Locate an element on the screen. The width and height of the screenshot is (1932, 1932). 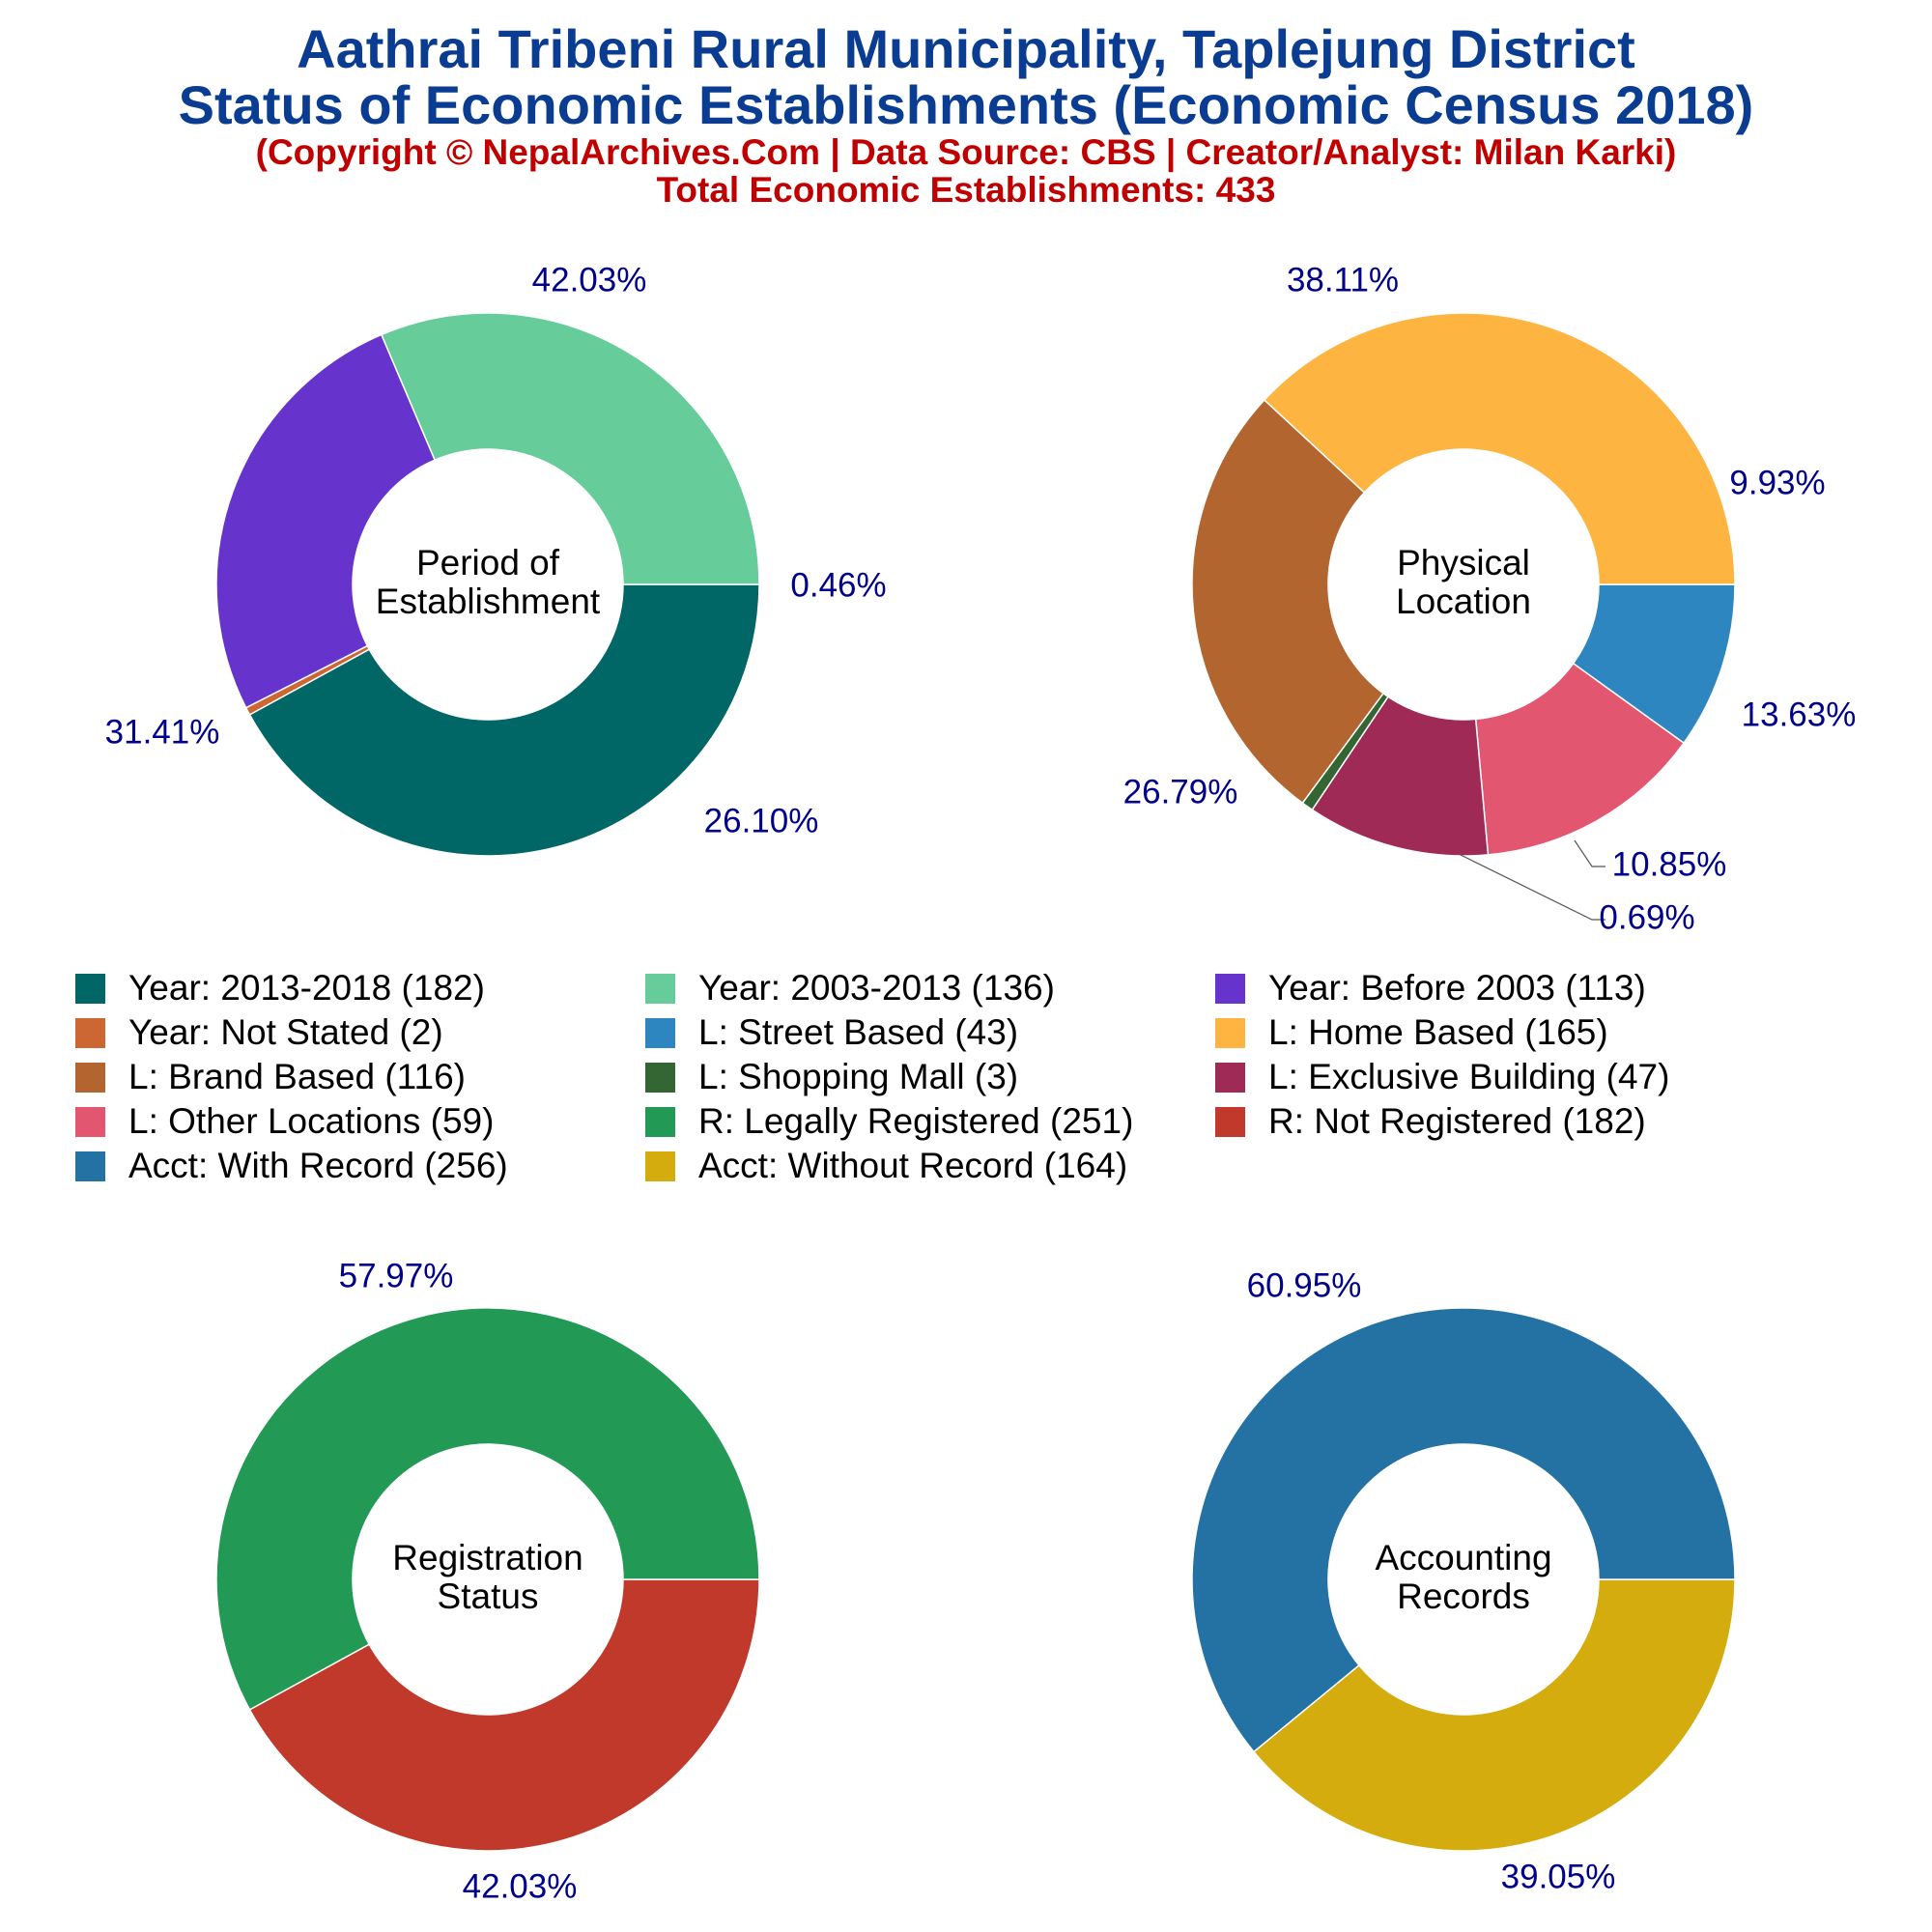
center-label-line-1: Registration is located at coordinates (487, 1557).